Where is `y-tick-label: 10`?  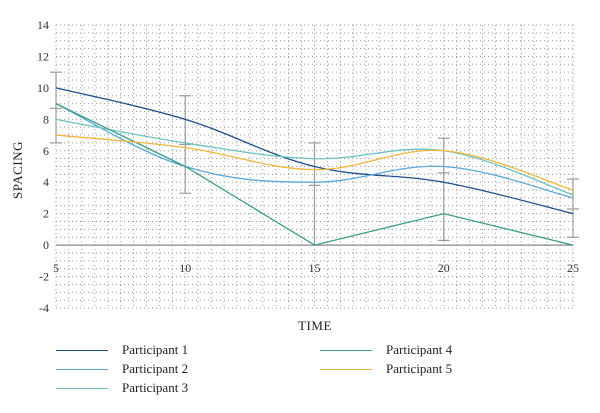 y-tick-label: 10 is located at coordinates (43, 88).